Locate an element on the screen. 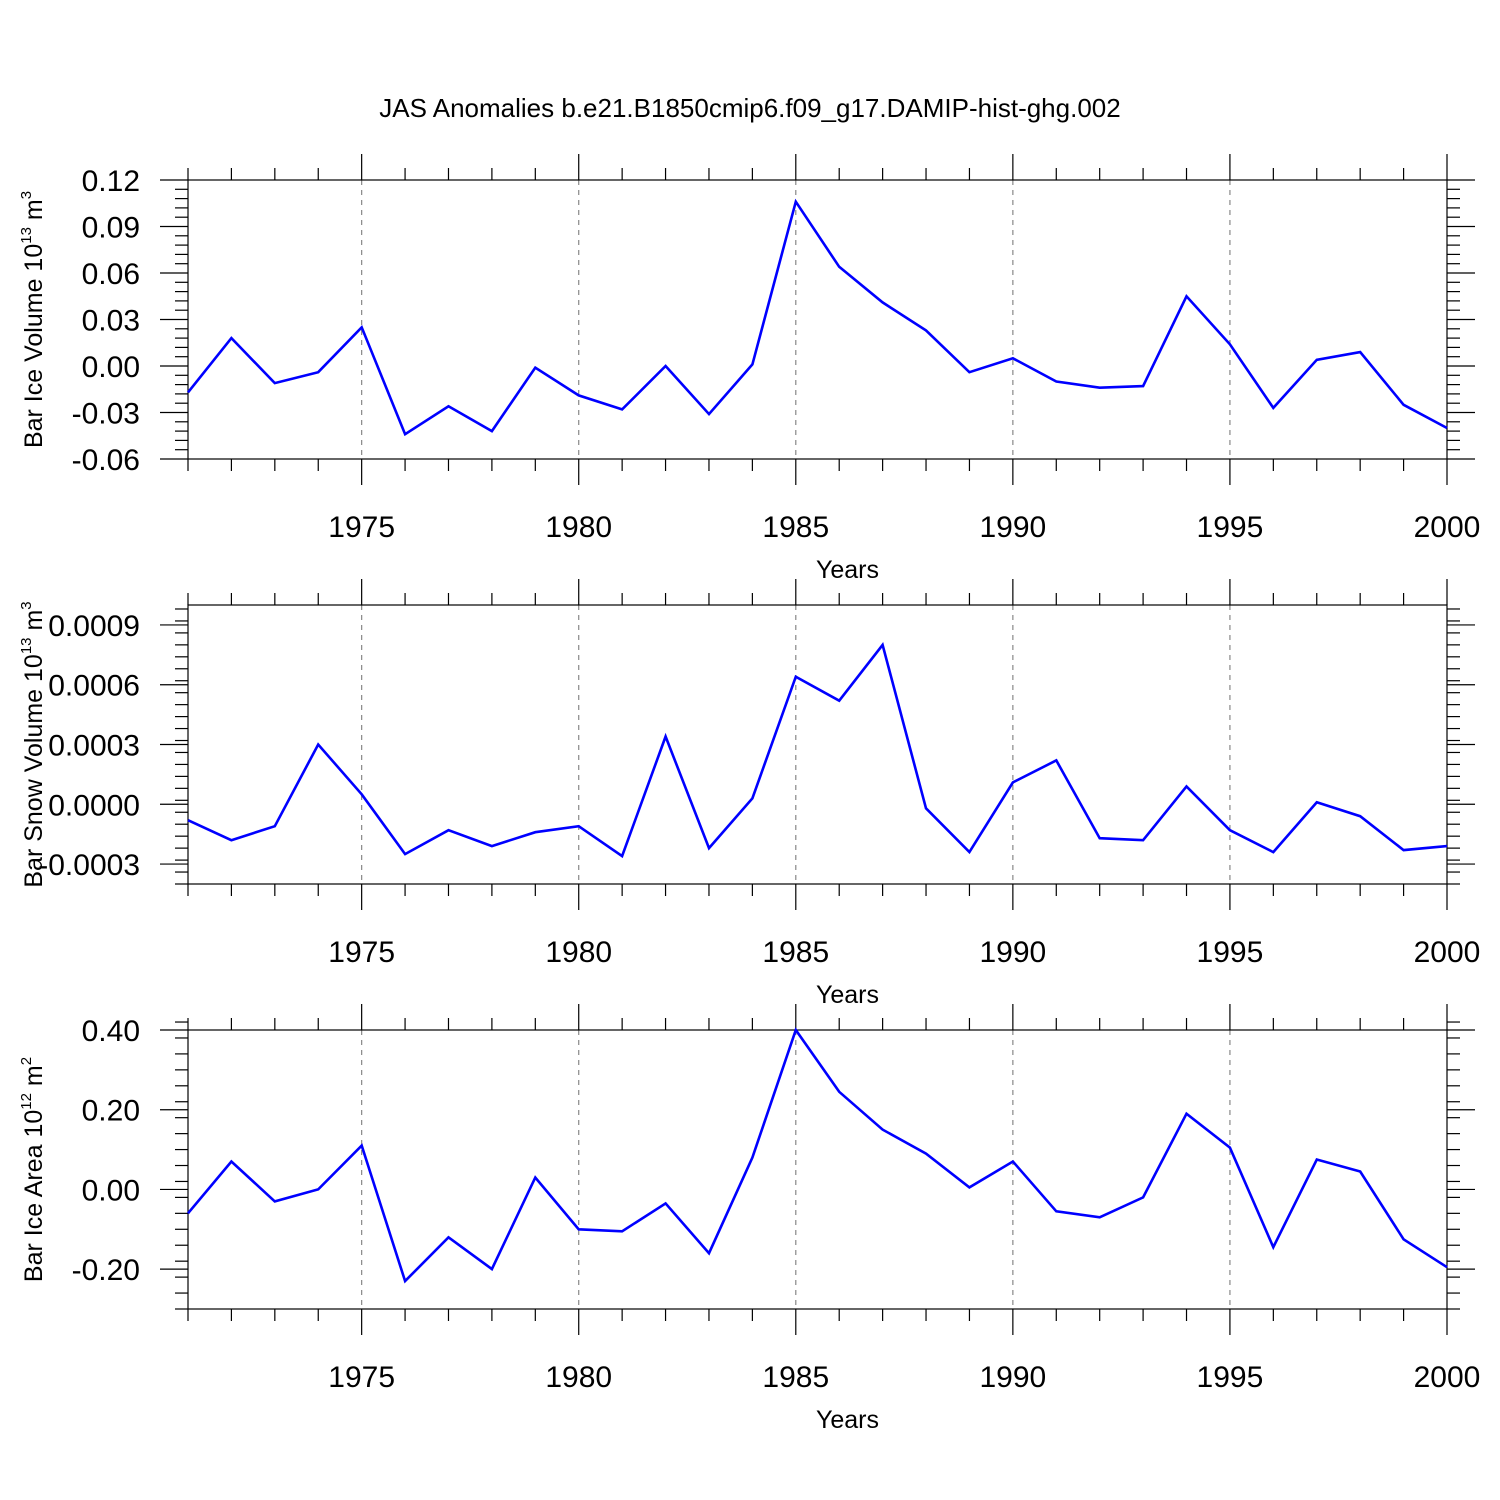  y-tick-label: 0.20 is located at coordinates (111, 1111).